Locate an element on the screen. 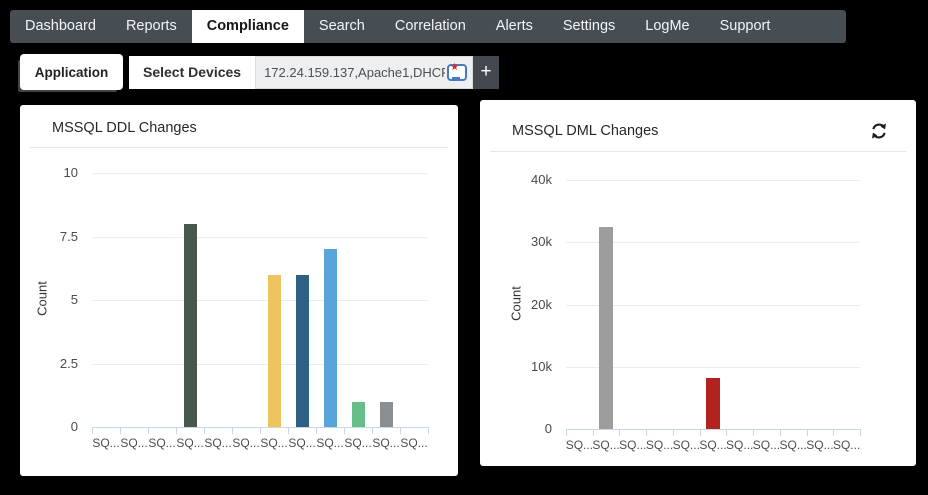  refresh-icon is located at coordinates (879, 131).